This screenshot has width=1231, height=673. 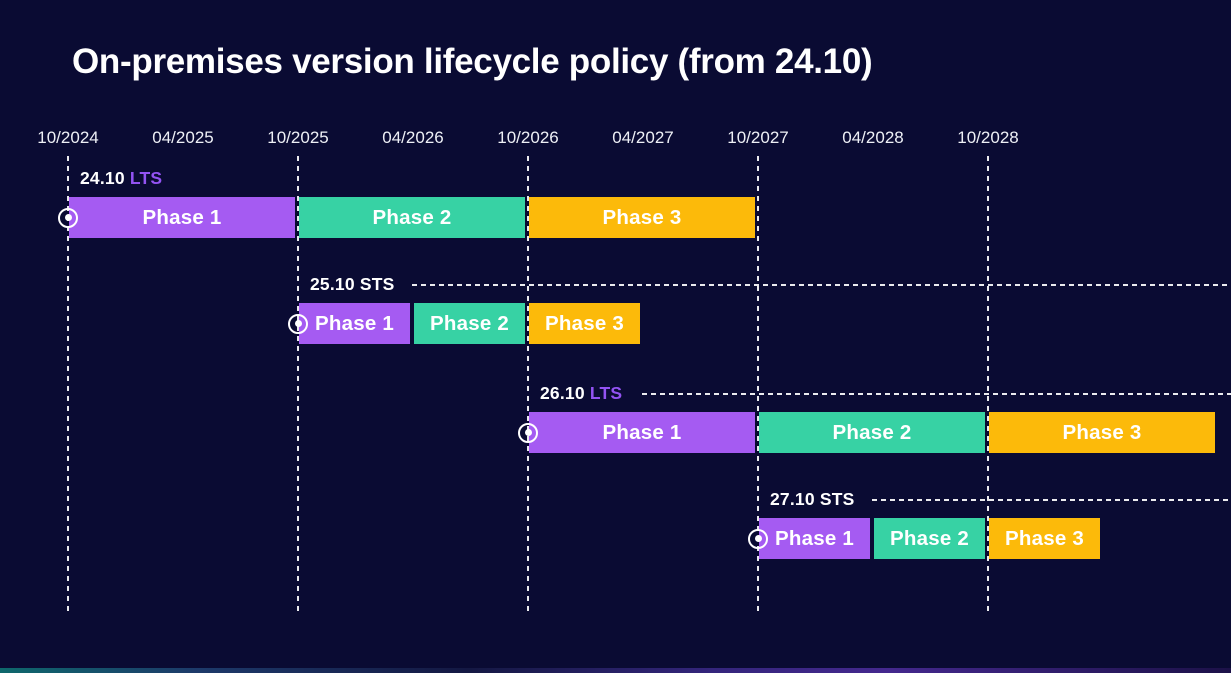 What do you see at coordinates (988, 137) in the screenshot?
I see `axis-tick-label: 10/2028` at bounding box center [988, 137].